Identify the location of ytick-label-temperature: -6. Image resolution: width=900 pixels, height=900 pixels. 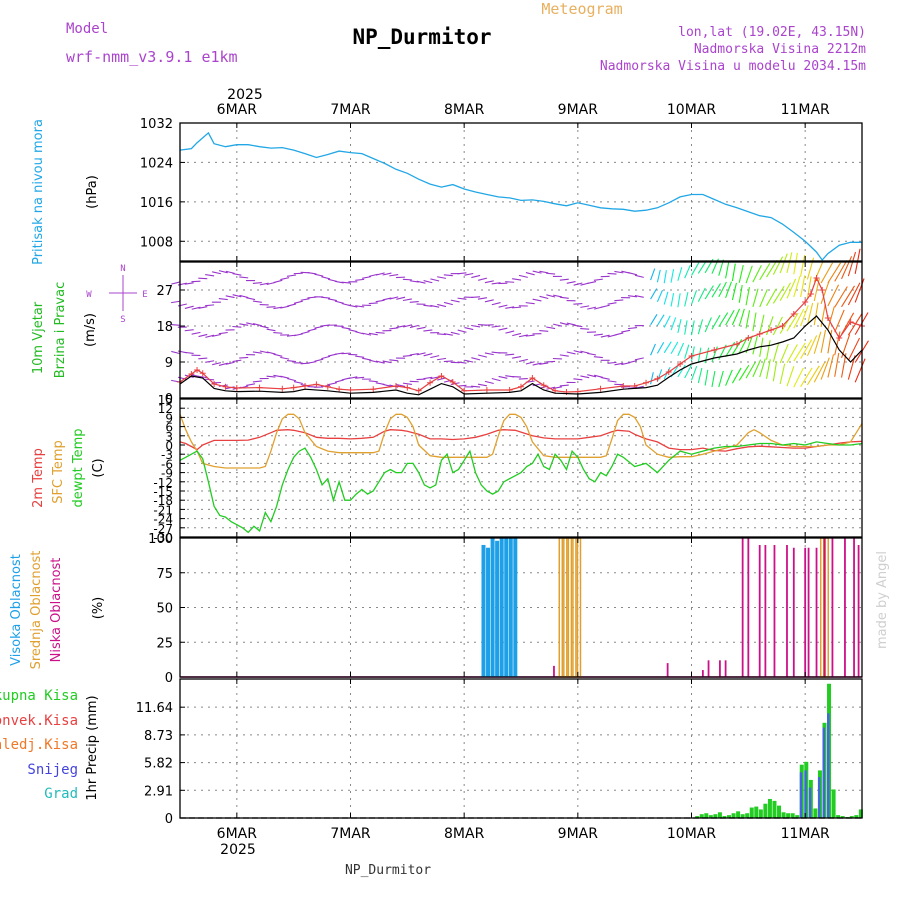
(167, 464).